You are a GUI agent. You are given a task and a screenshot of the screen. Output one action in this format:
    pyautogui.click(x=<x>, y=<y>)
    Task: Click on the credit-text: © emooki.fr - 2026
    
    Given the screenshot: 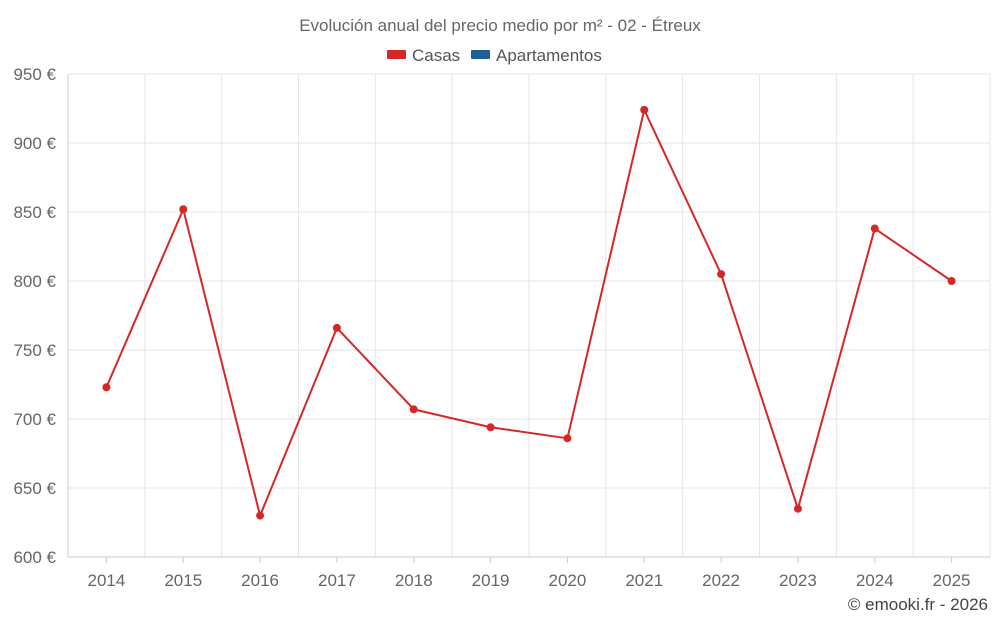 What is the action you would take?
    pyautogui.click(x=918, y=604)
    